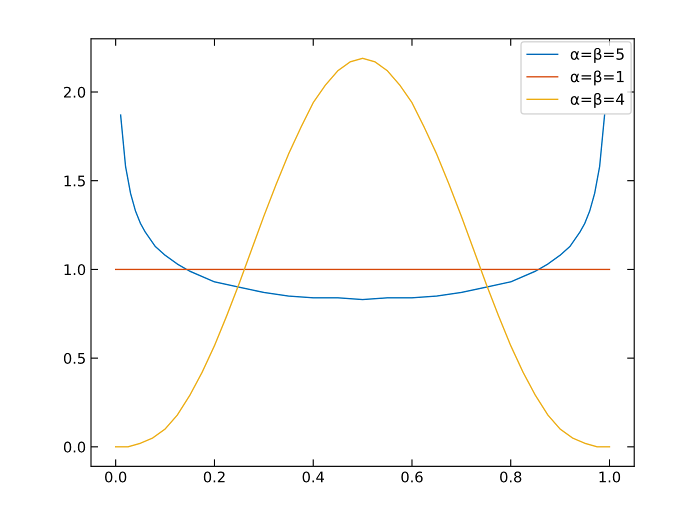 Image resolution: width=700 pixels, height=524 pixels. Describe the element at coordinates (74, 181) in the screenshot. I see `y-tick-label: 1.5` at that location.